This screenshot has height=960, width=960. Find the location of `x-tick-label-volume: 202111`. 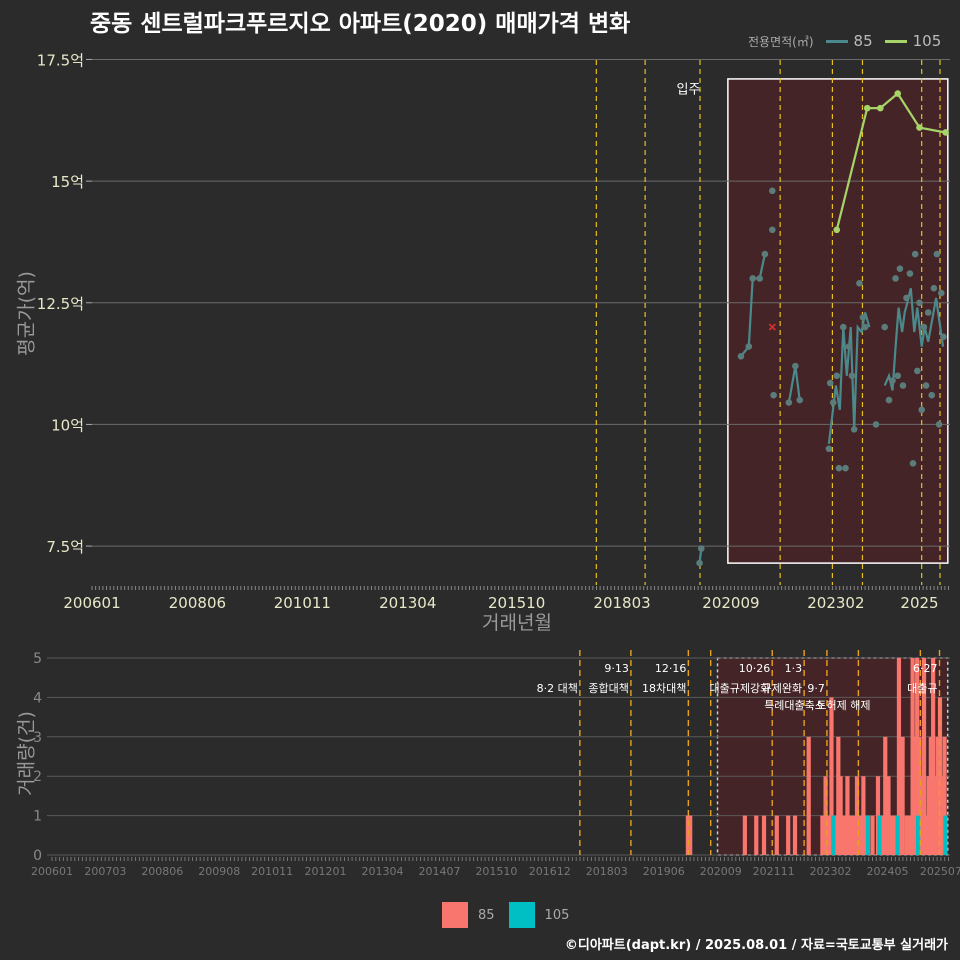

x-tick-label-volume: 202111 is located at coordinates (774, 871).